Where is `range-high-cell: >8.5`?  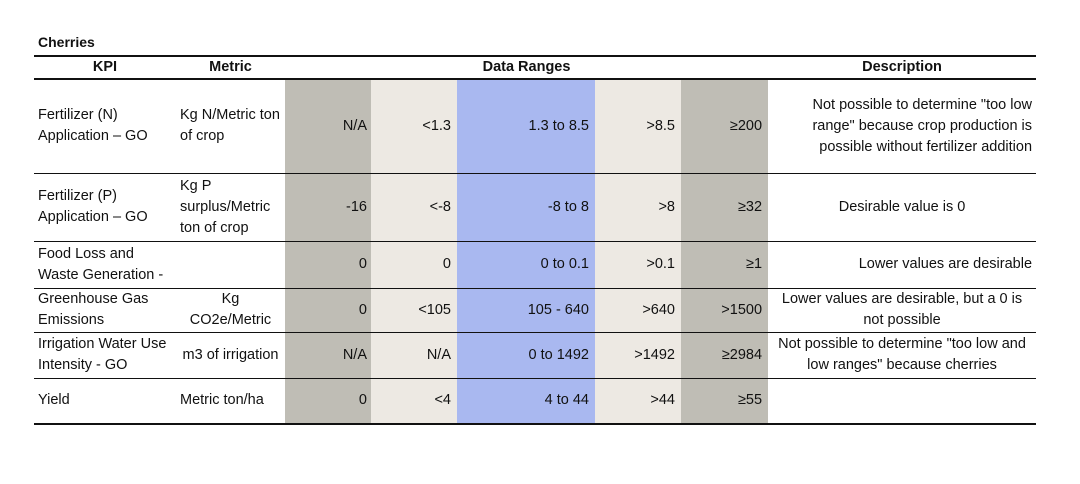 range-high-cell: >8.5 is located at coordinates (638, 126).